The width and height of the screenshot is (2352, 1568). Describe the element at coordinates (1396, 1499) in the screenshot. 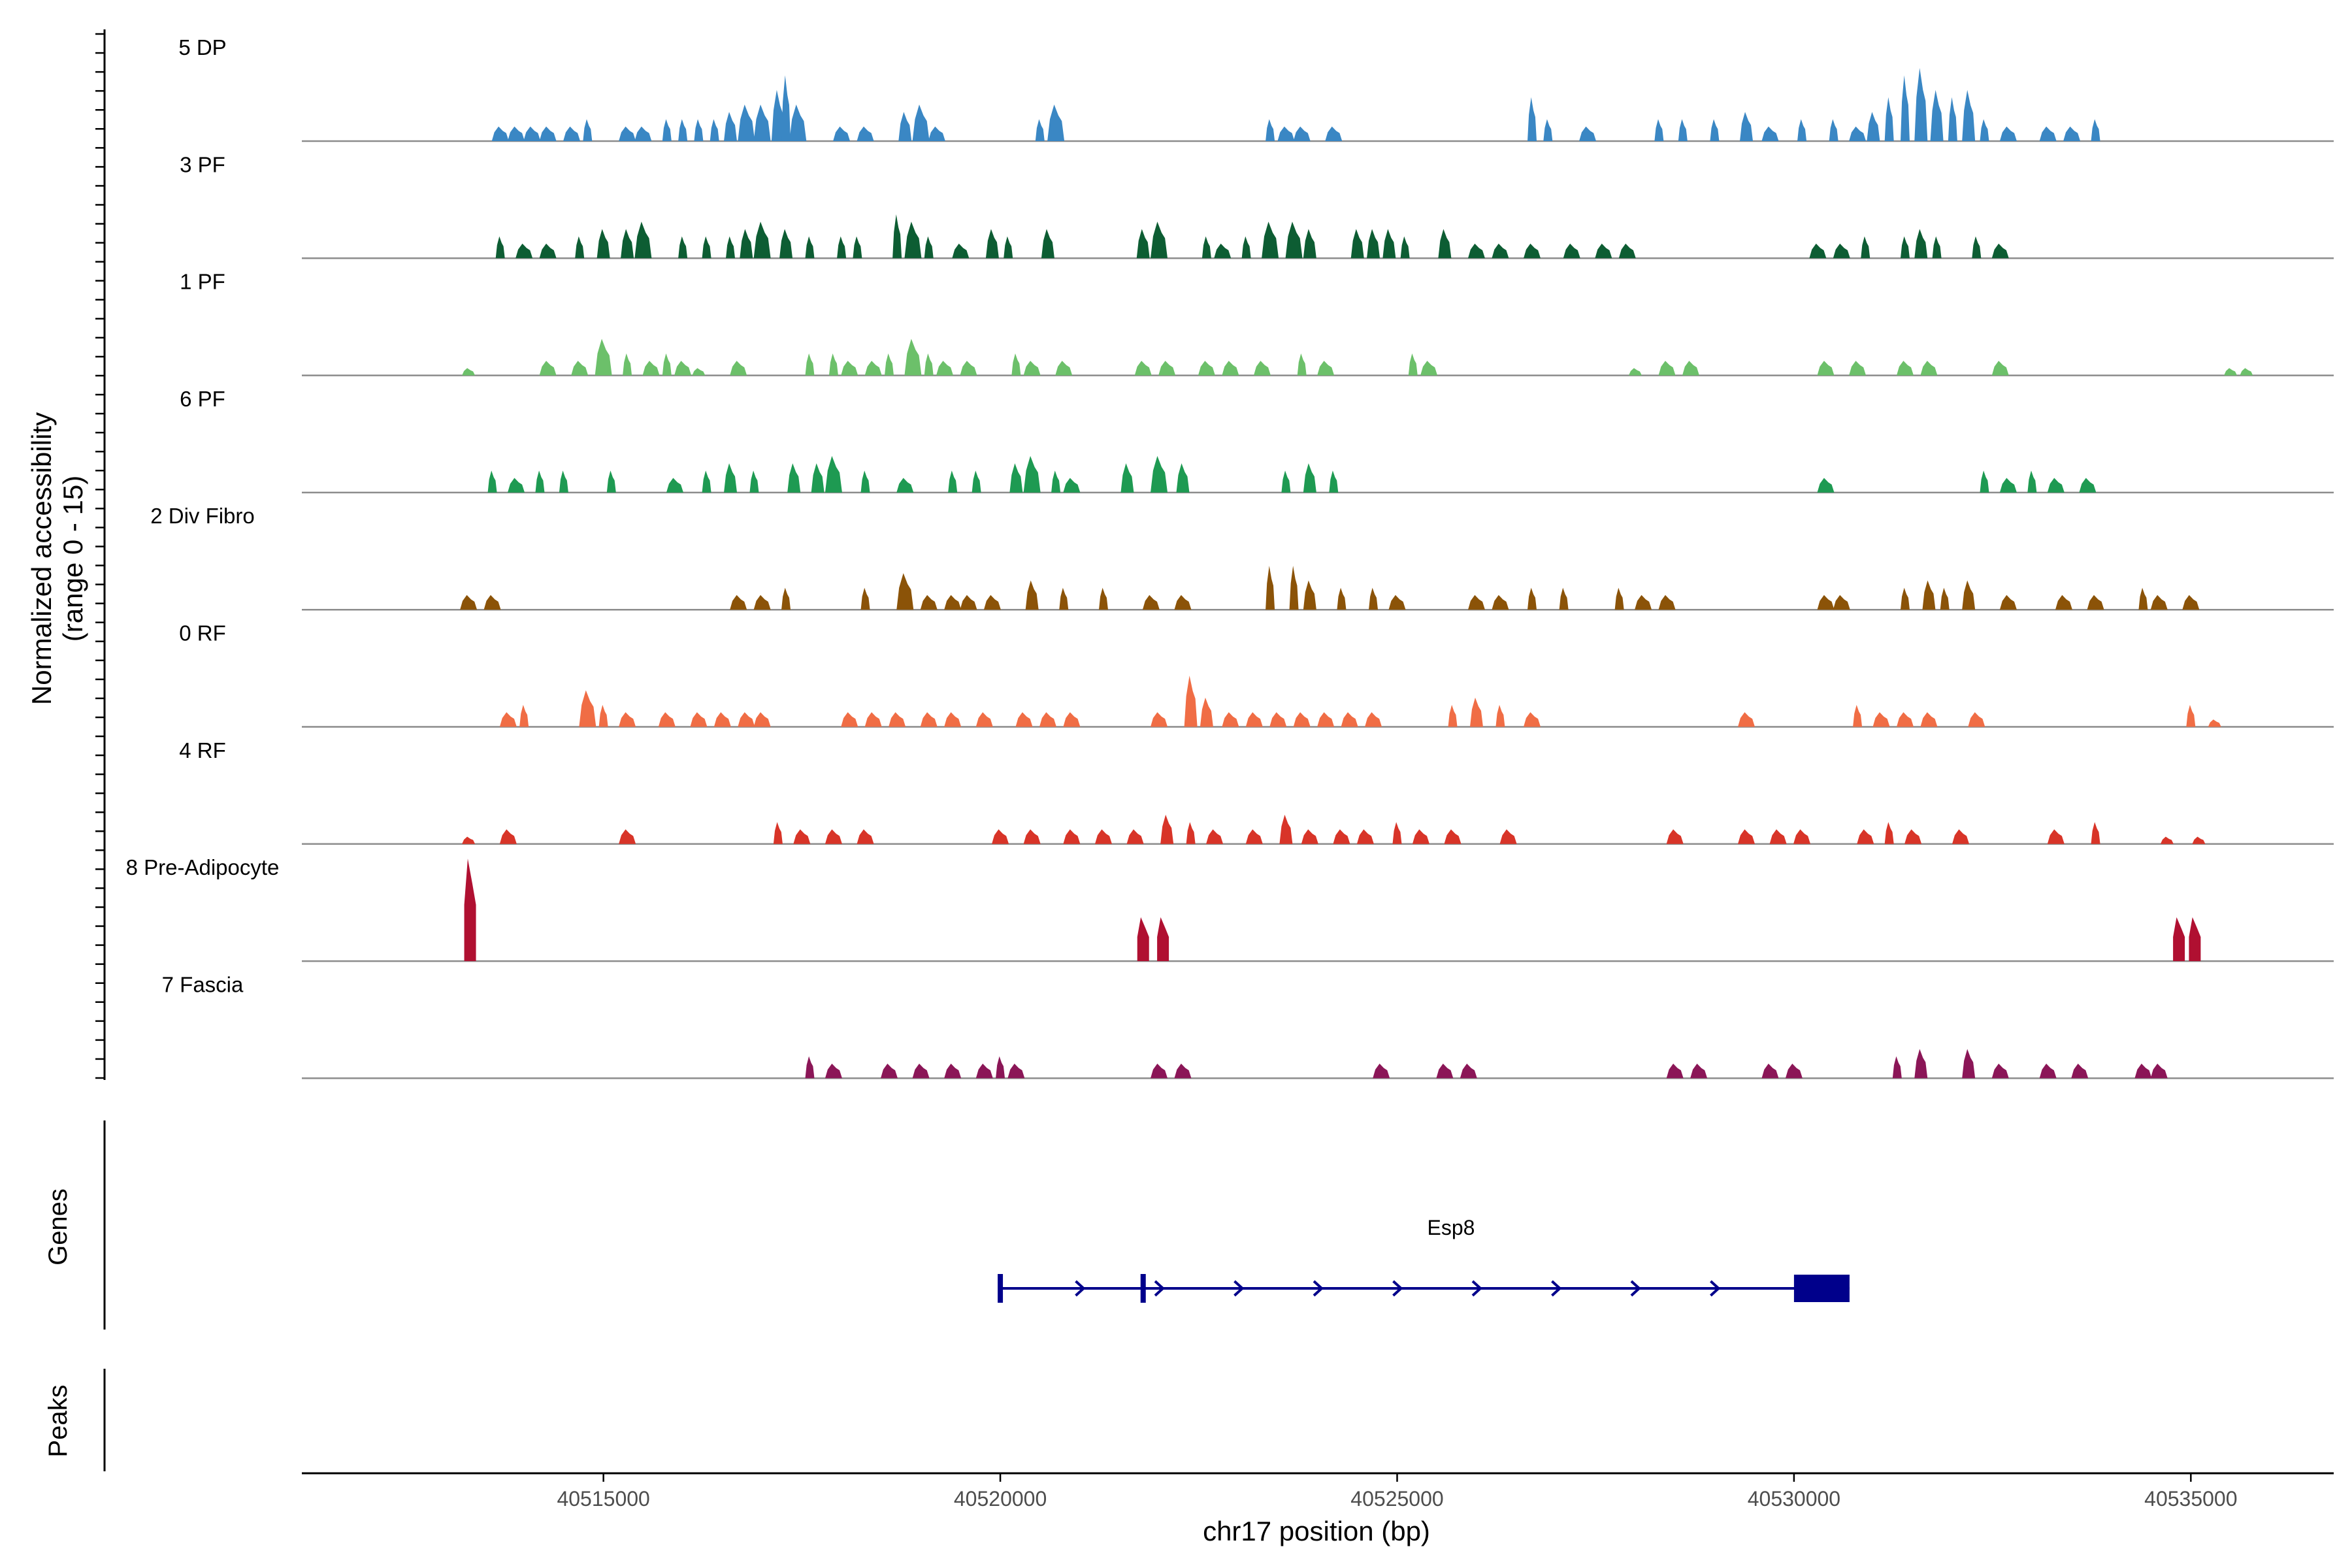

I see `x-tick-label: 40525000` at that location.